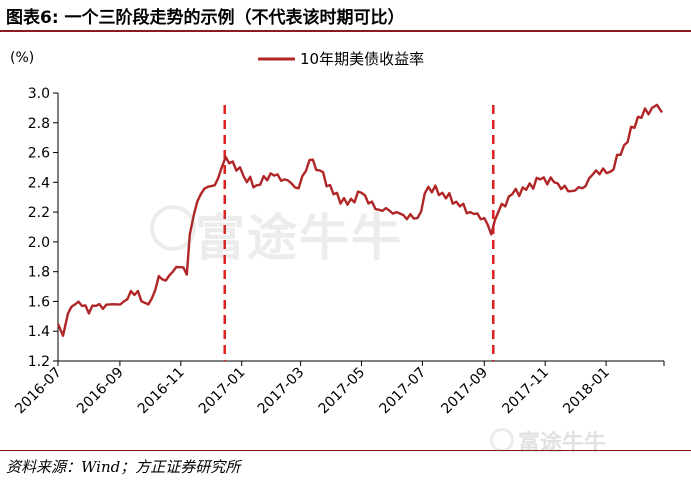 The width and height of the screenshot is (691, 480). What do you see at coordinates (586, 391) in the screenshot?
I see `x-tick-label: 2018-01` at bounding box center [586, 391].